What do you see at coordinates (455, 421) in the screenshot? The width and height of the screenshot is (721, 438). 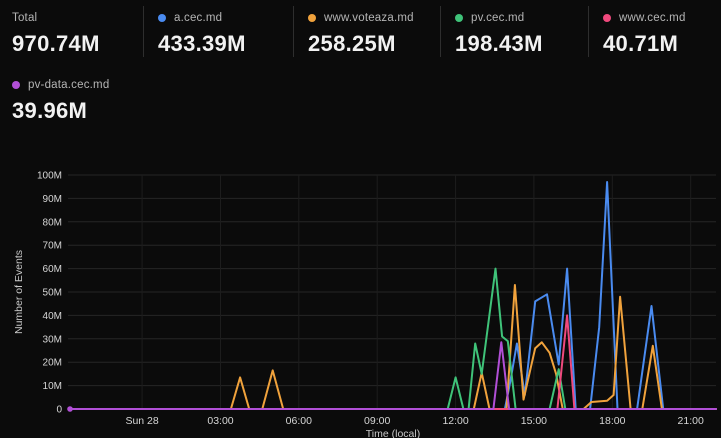 I see `x-tick-label: 12:00` at bounding box center [455, 421].